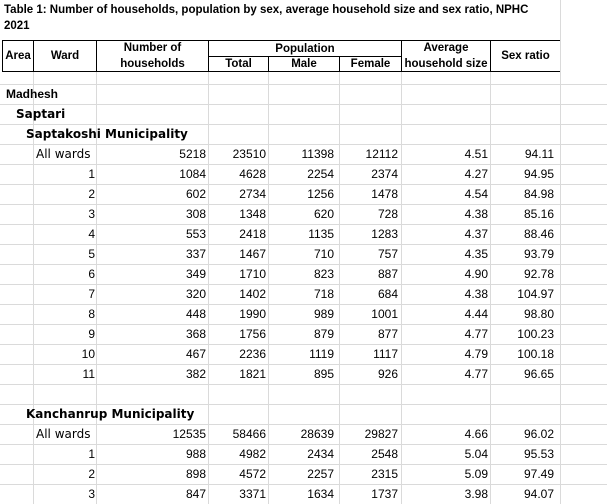 This screenshot has height=504, width=607. Describe the element at coordinates (91, 194) in the screenshot. I see `ward-cell: 2` at that location.